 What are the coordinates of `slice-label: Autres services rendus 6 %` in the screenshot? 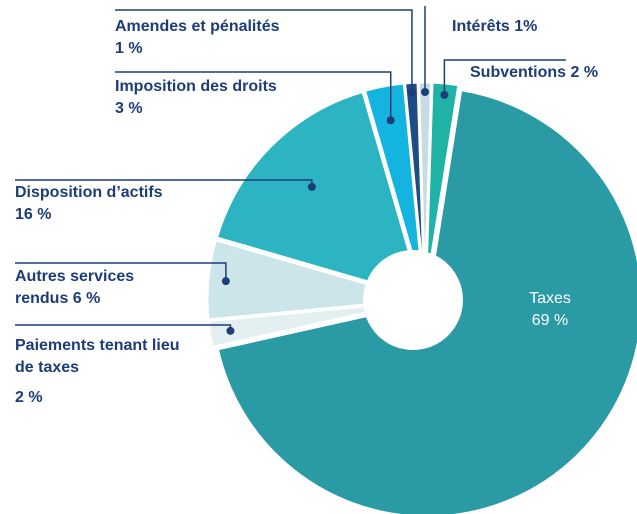 It's located at (90, 288).